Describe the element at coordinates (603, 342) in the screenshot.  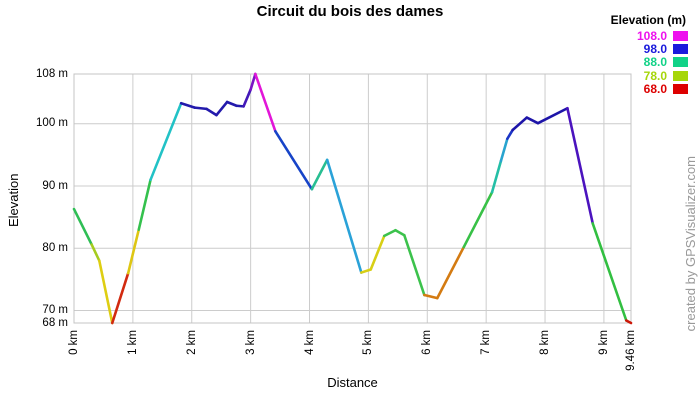
I see `x-axis-tick-label: 9 km` at that location.